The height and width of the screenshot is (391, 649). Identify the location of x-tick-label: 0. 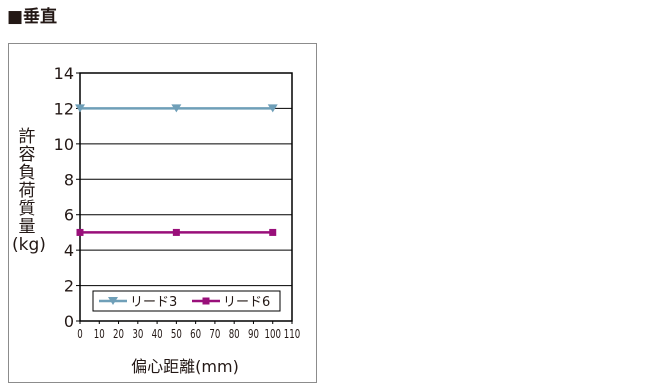
(80, 335).